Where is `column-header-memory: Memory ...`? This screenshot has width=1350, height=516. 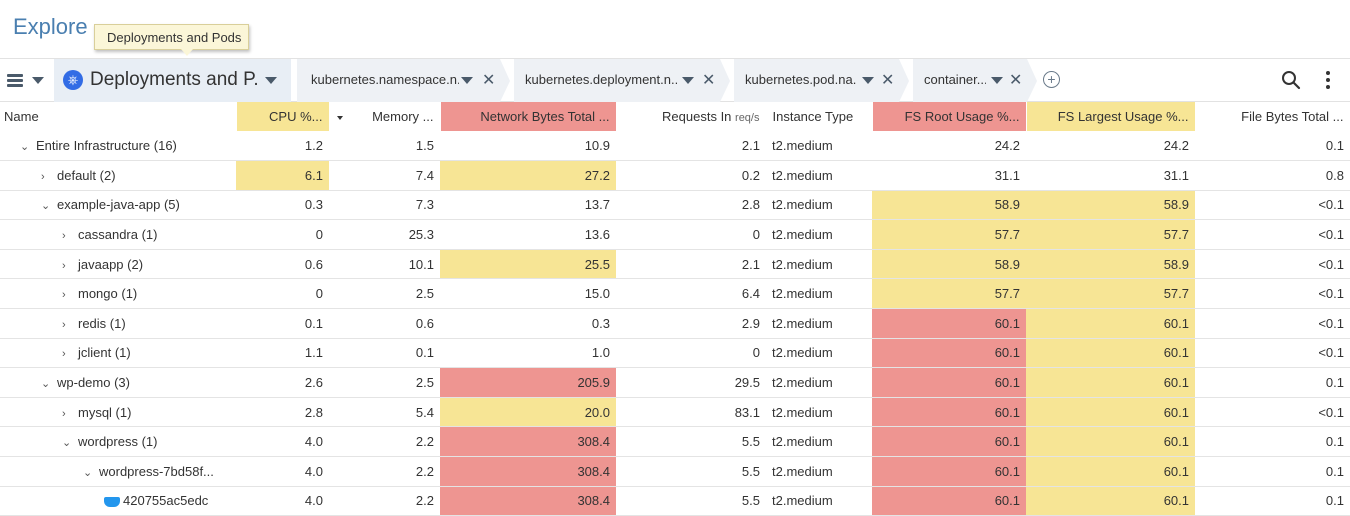
column-header-memory: Memory ... is located at coordinates (395, 116).